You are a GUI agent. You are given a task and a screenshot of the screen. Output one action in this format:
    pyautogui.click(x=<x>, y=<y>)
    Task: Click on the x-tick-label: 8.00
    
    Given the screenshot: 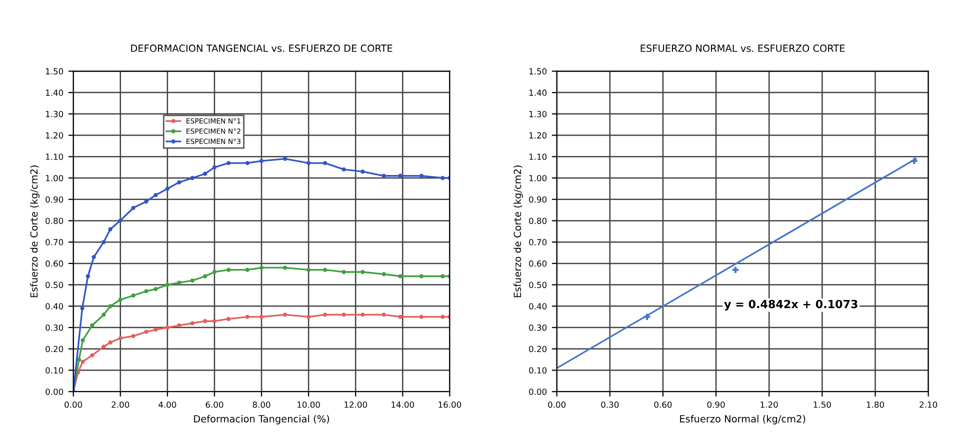 What is the action you would take?
    pyautogui.click(x=261, y=404)
    